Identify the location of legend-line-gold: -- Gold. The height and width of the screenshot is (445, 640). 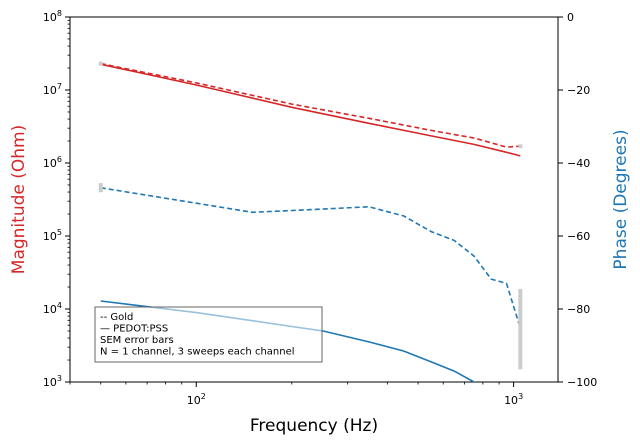
(116, 317).